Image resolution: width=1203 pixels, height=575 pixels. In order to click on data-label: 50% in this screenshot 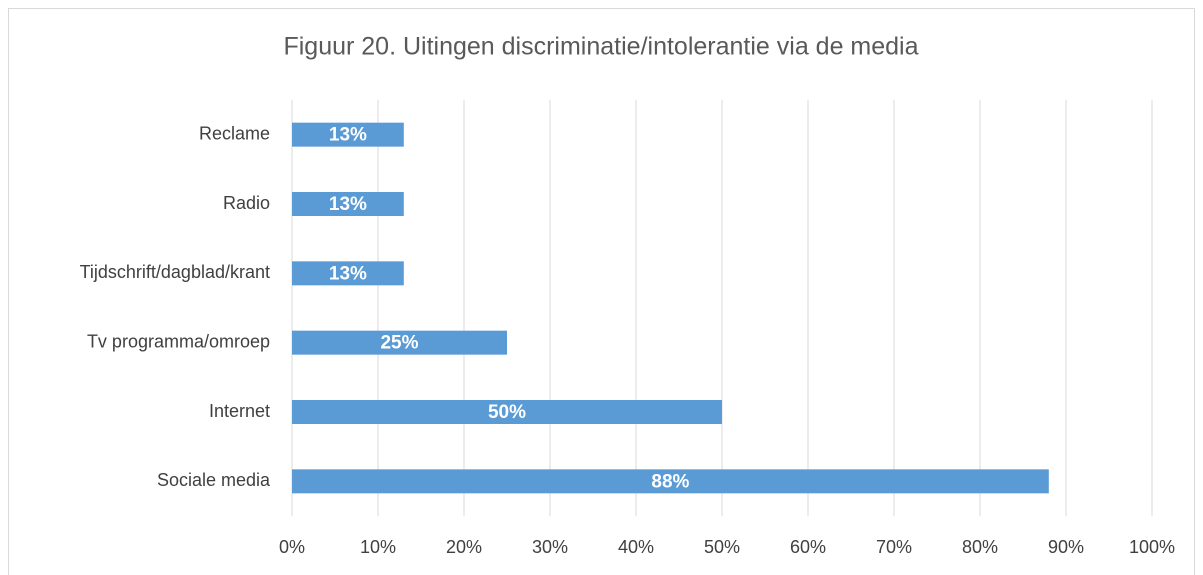, I will do `click(507, 412)`.